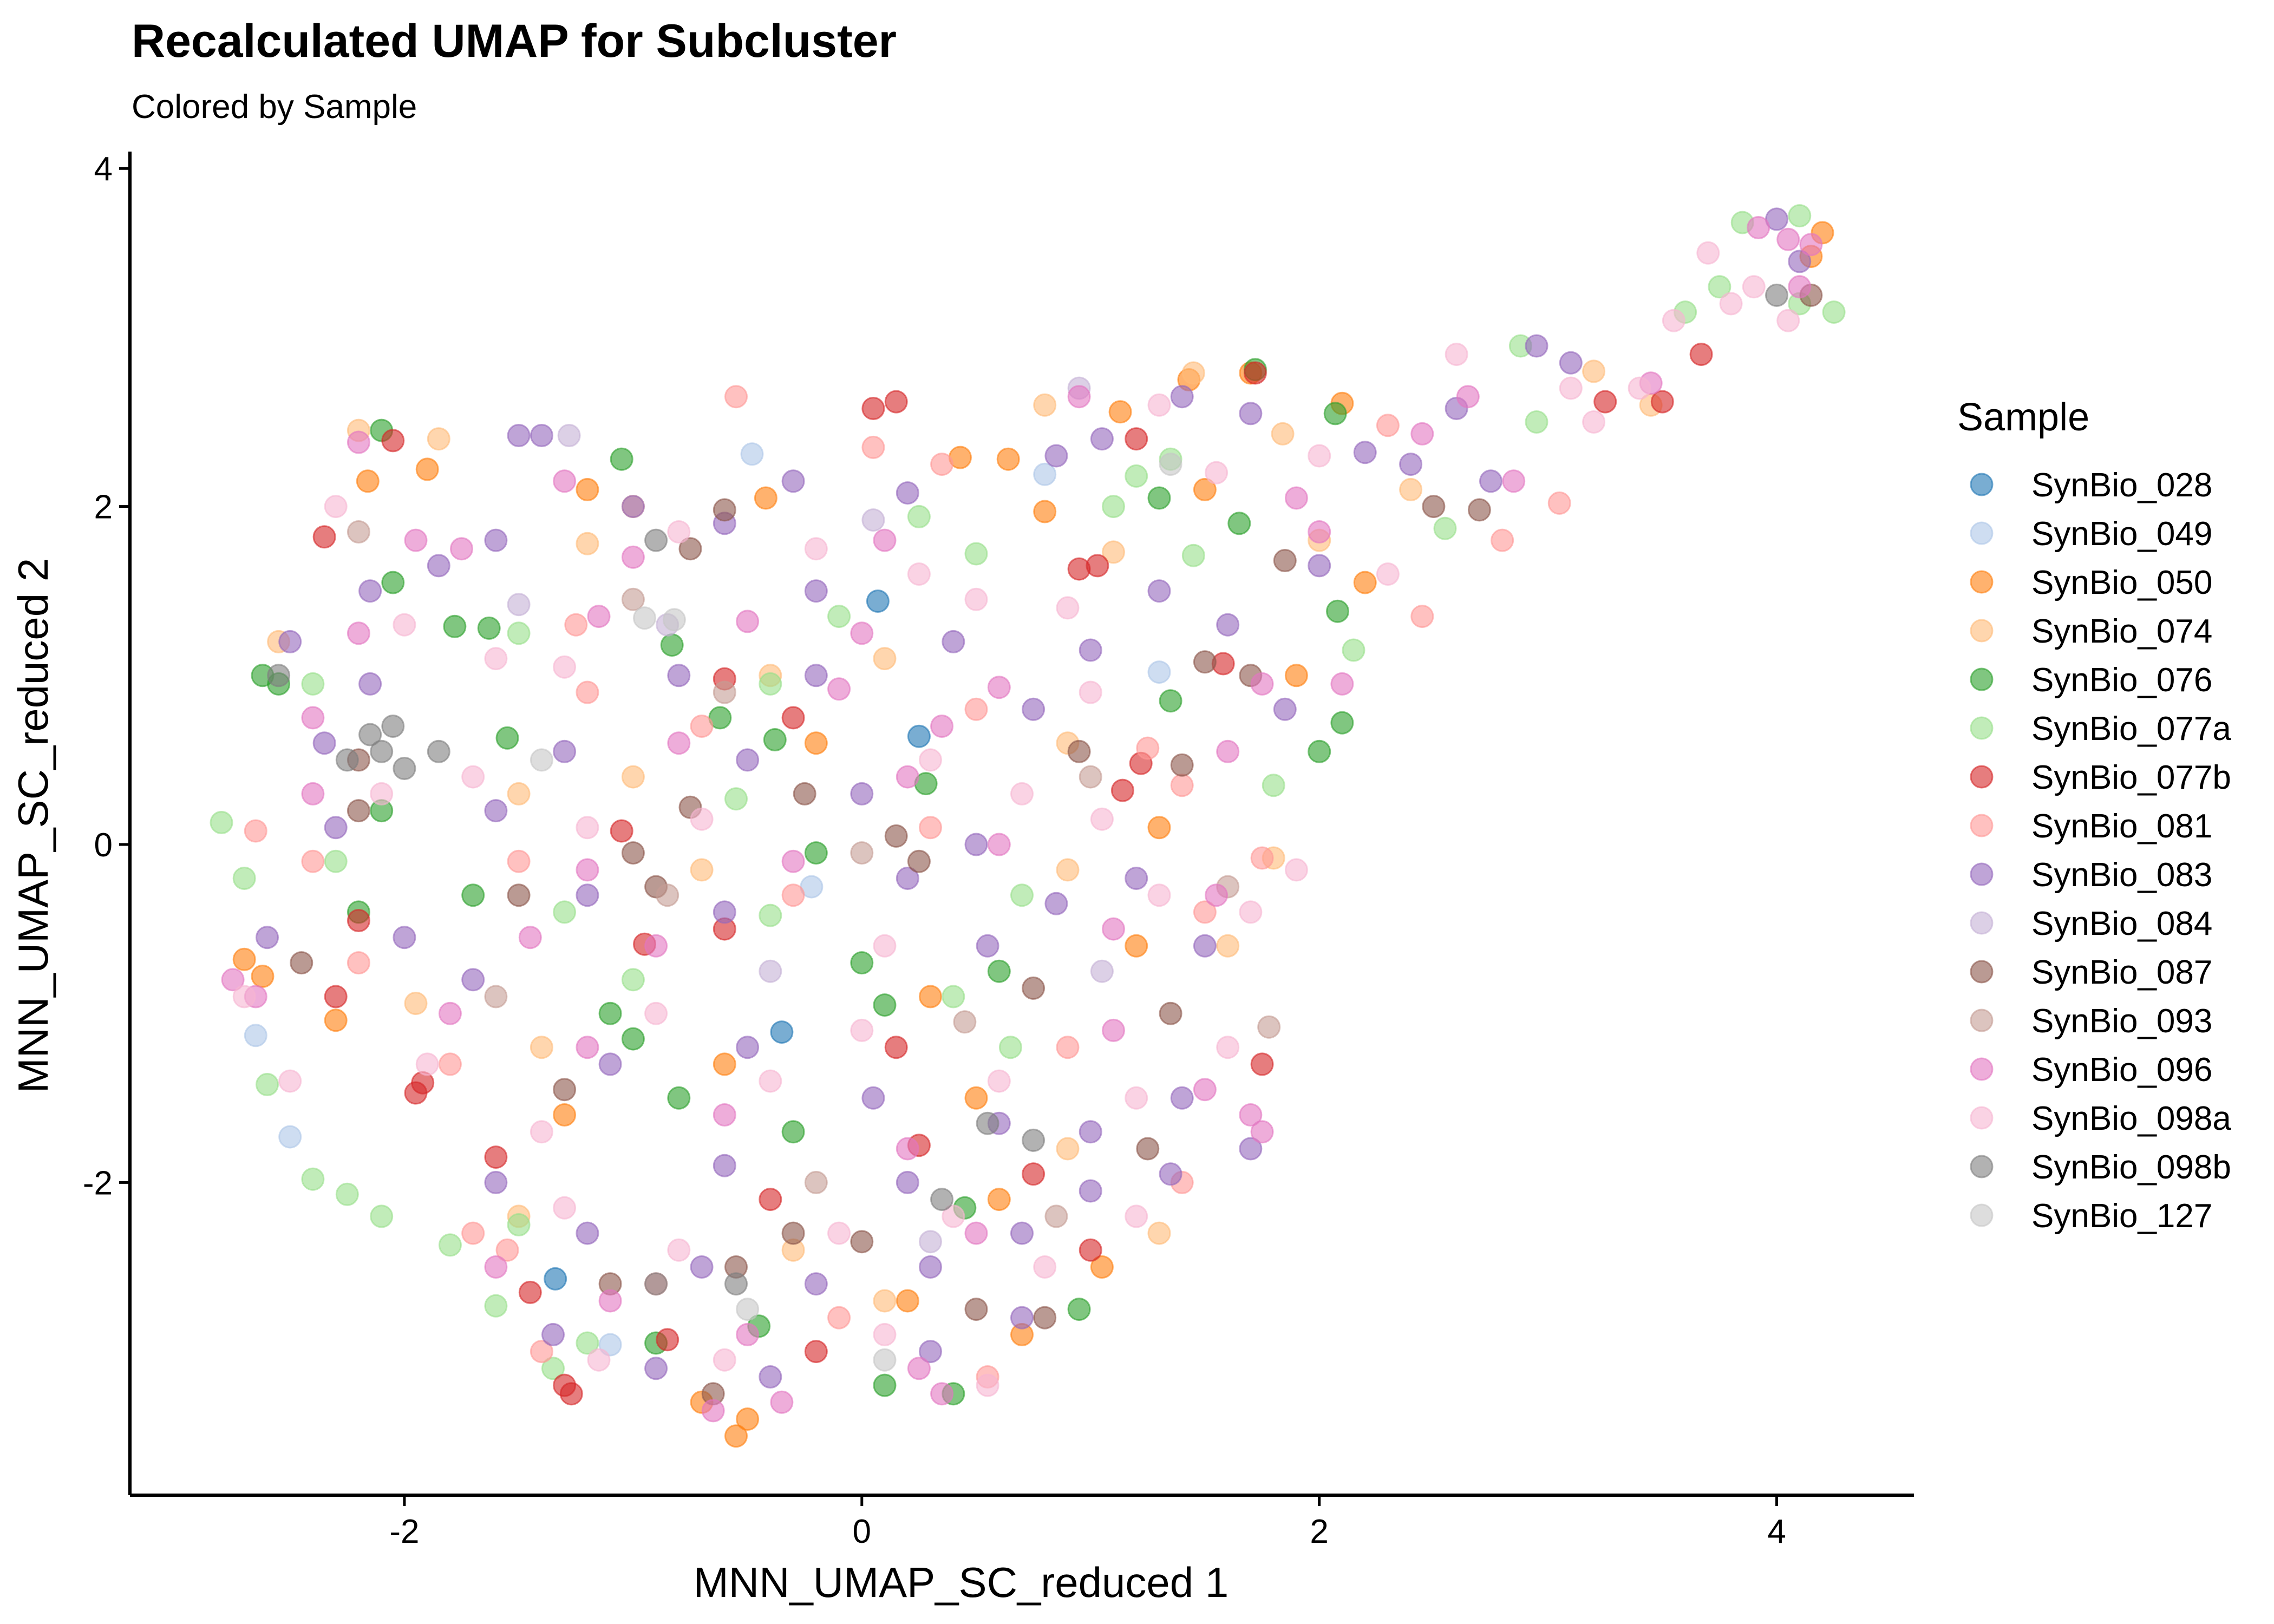 The width and height of the screenshot is (2274, 1624). I want to click on legend-label: SynBio_084, so click(2122, 923).